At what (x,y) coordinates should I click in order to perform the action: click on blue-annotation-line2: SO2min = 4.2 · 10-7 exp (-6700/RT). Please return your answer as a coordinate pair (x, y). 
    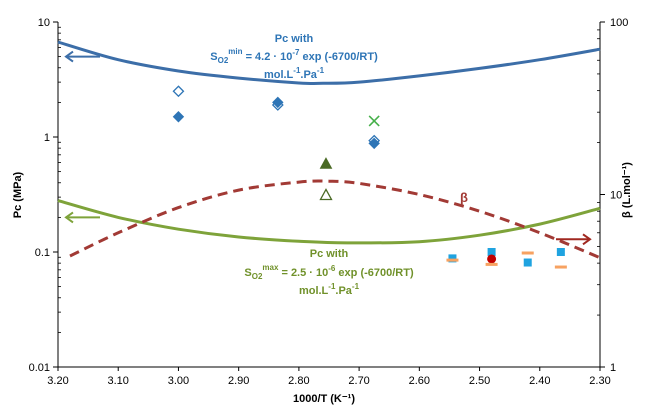
    Looking at the image, I should click on (294, 56).